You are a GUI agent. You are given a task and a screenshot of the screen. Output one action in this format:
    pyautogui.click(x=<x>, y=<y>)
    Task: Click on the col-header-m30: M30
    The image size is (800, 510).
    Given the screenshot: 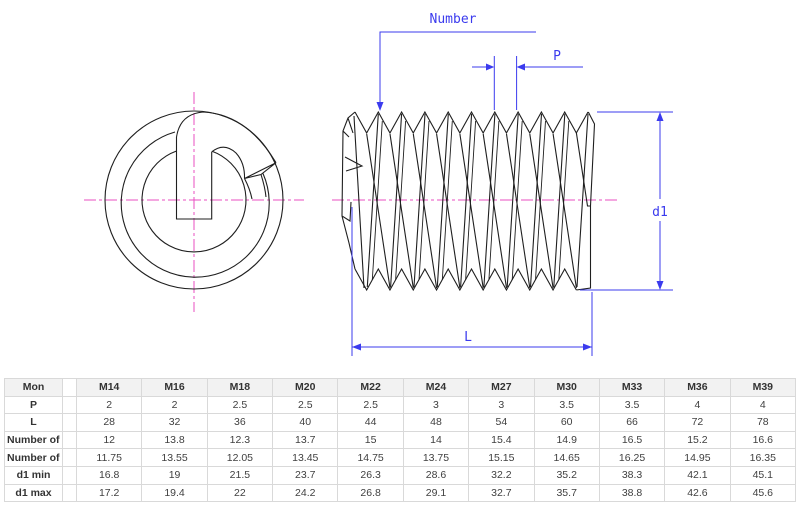 What is the action you would take?
    pyautogui.click(x=566, y=387)
    